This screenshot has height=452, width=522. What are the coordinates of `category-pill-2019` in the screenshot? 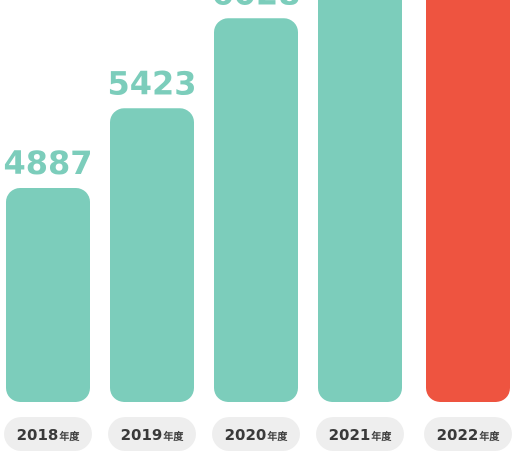 It's located at (152, 434).